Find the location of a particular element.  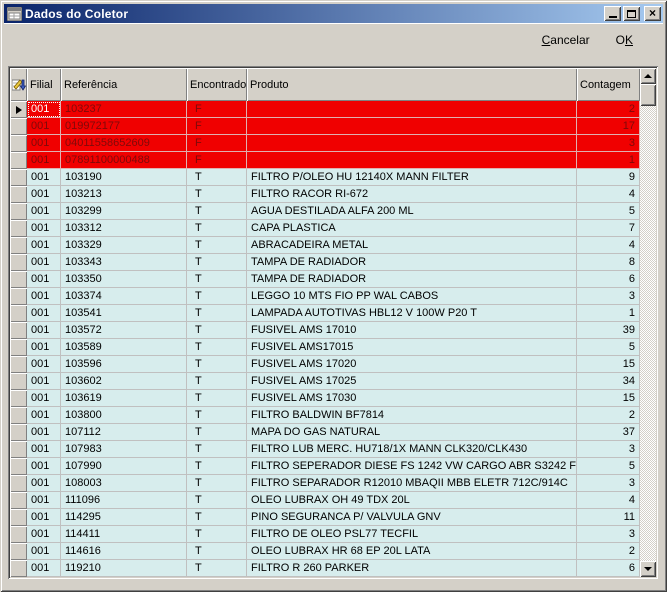

cell-referencia: 103329 is located at coordinates (124, 245).